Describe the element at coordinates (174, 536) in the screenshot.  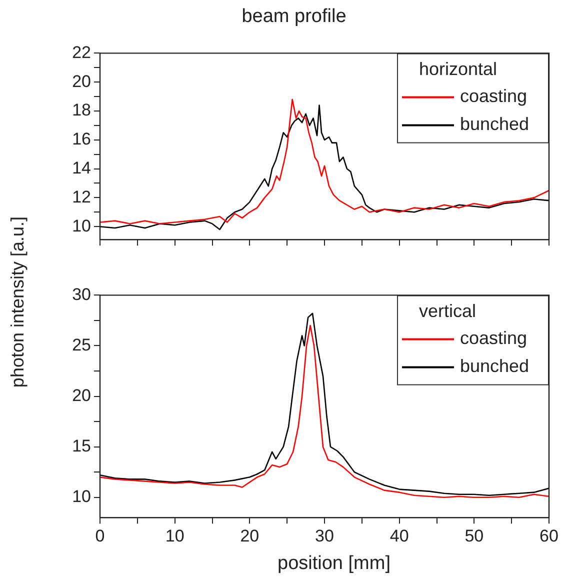
I see `x-tick-label: 10` at that location.